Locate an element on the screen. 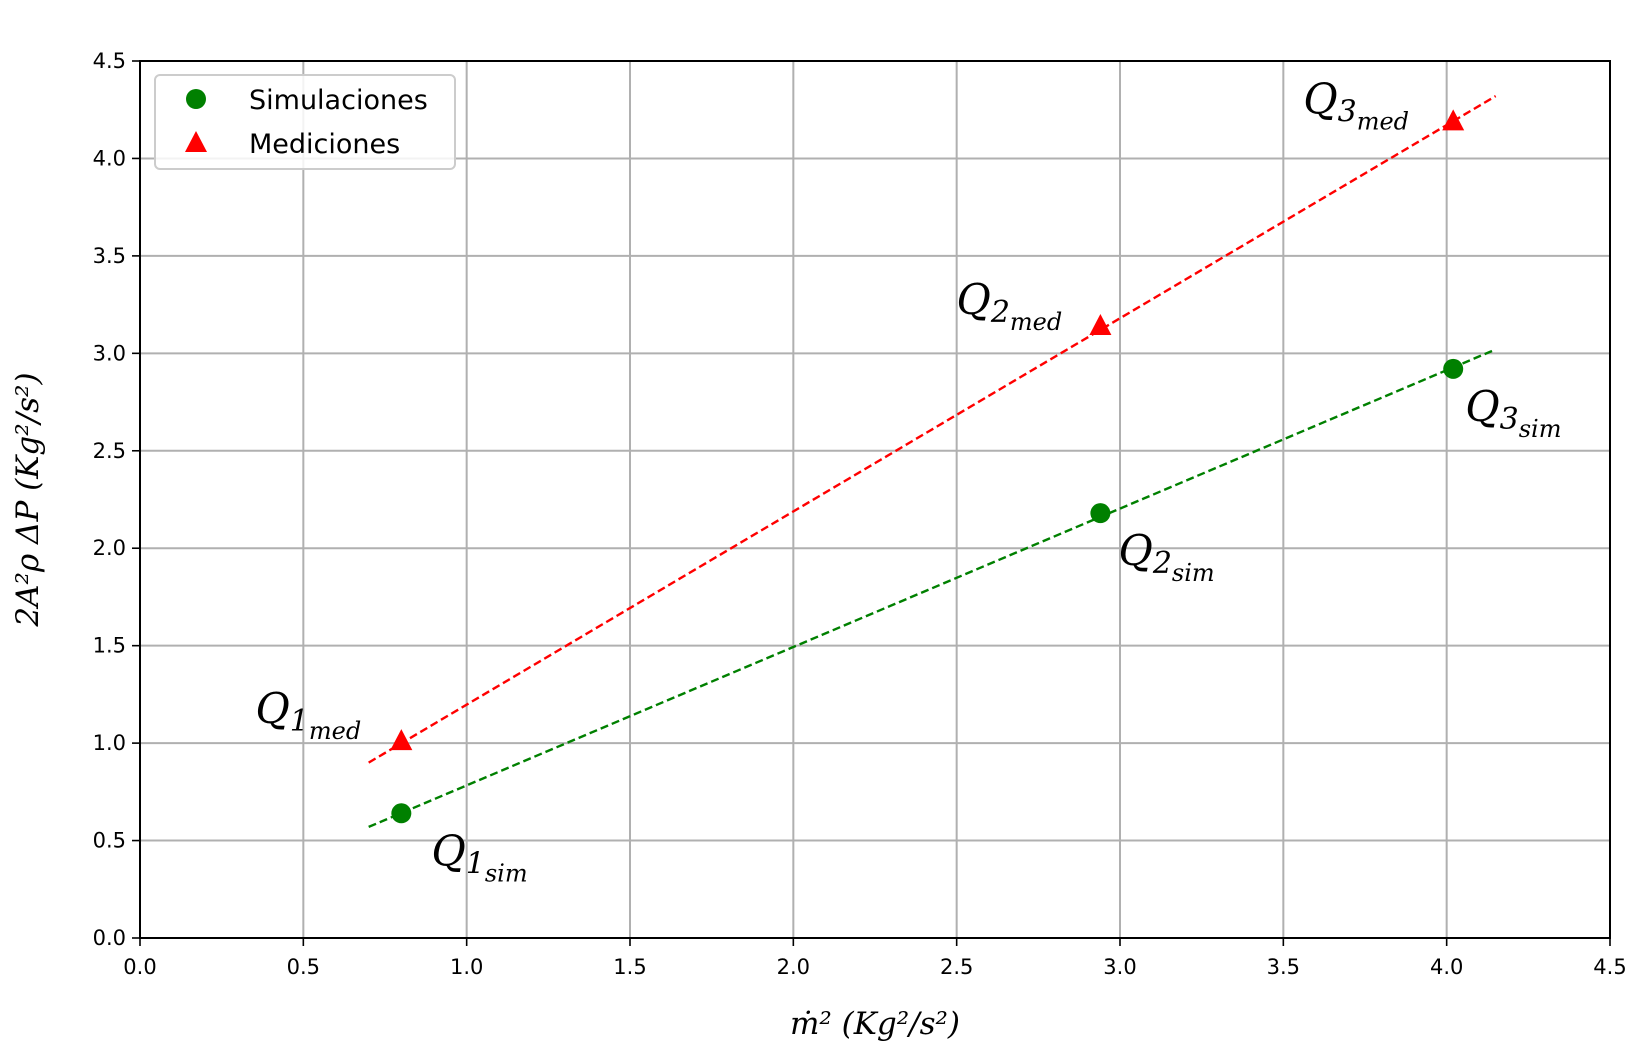 The width and height of the screenshot is (1650, 1055). y-tick-label: 4.0 is located at coordinates (109, 158).